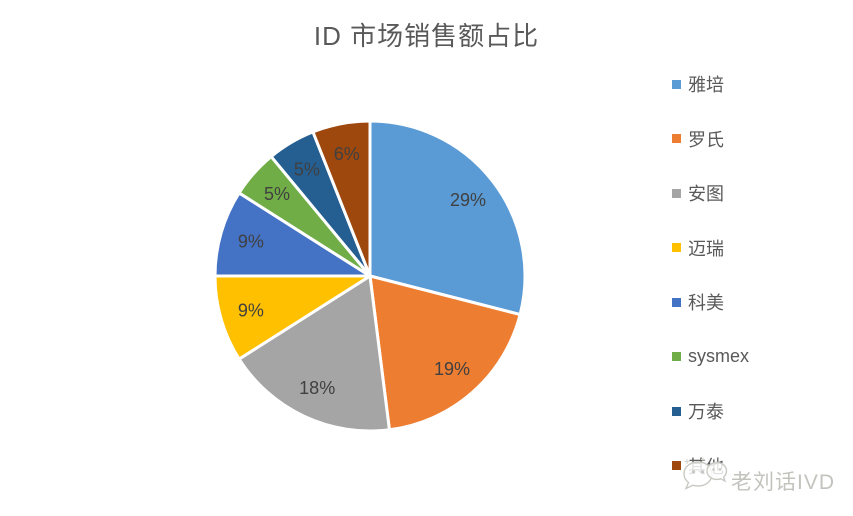 The width and height of the screenshot is (853, 516). What do you see at coordinates (676, 193) in the screenshot?
I see `legend-swatch-安图` at bounding box center [676, 193].